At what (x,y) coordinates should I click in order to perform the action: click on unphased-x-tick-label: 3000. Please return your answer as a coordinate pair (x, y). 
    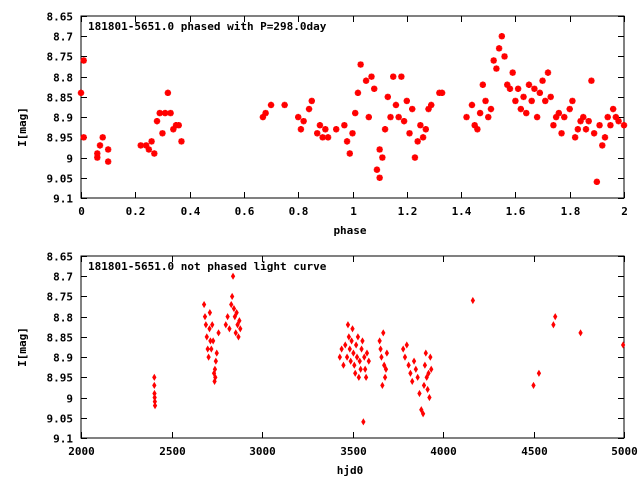
    Looking at the image, I should click on (262, 451).